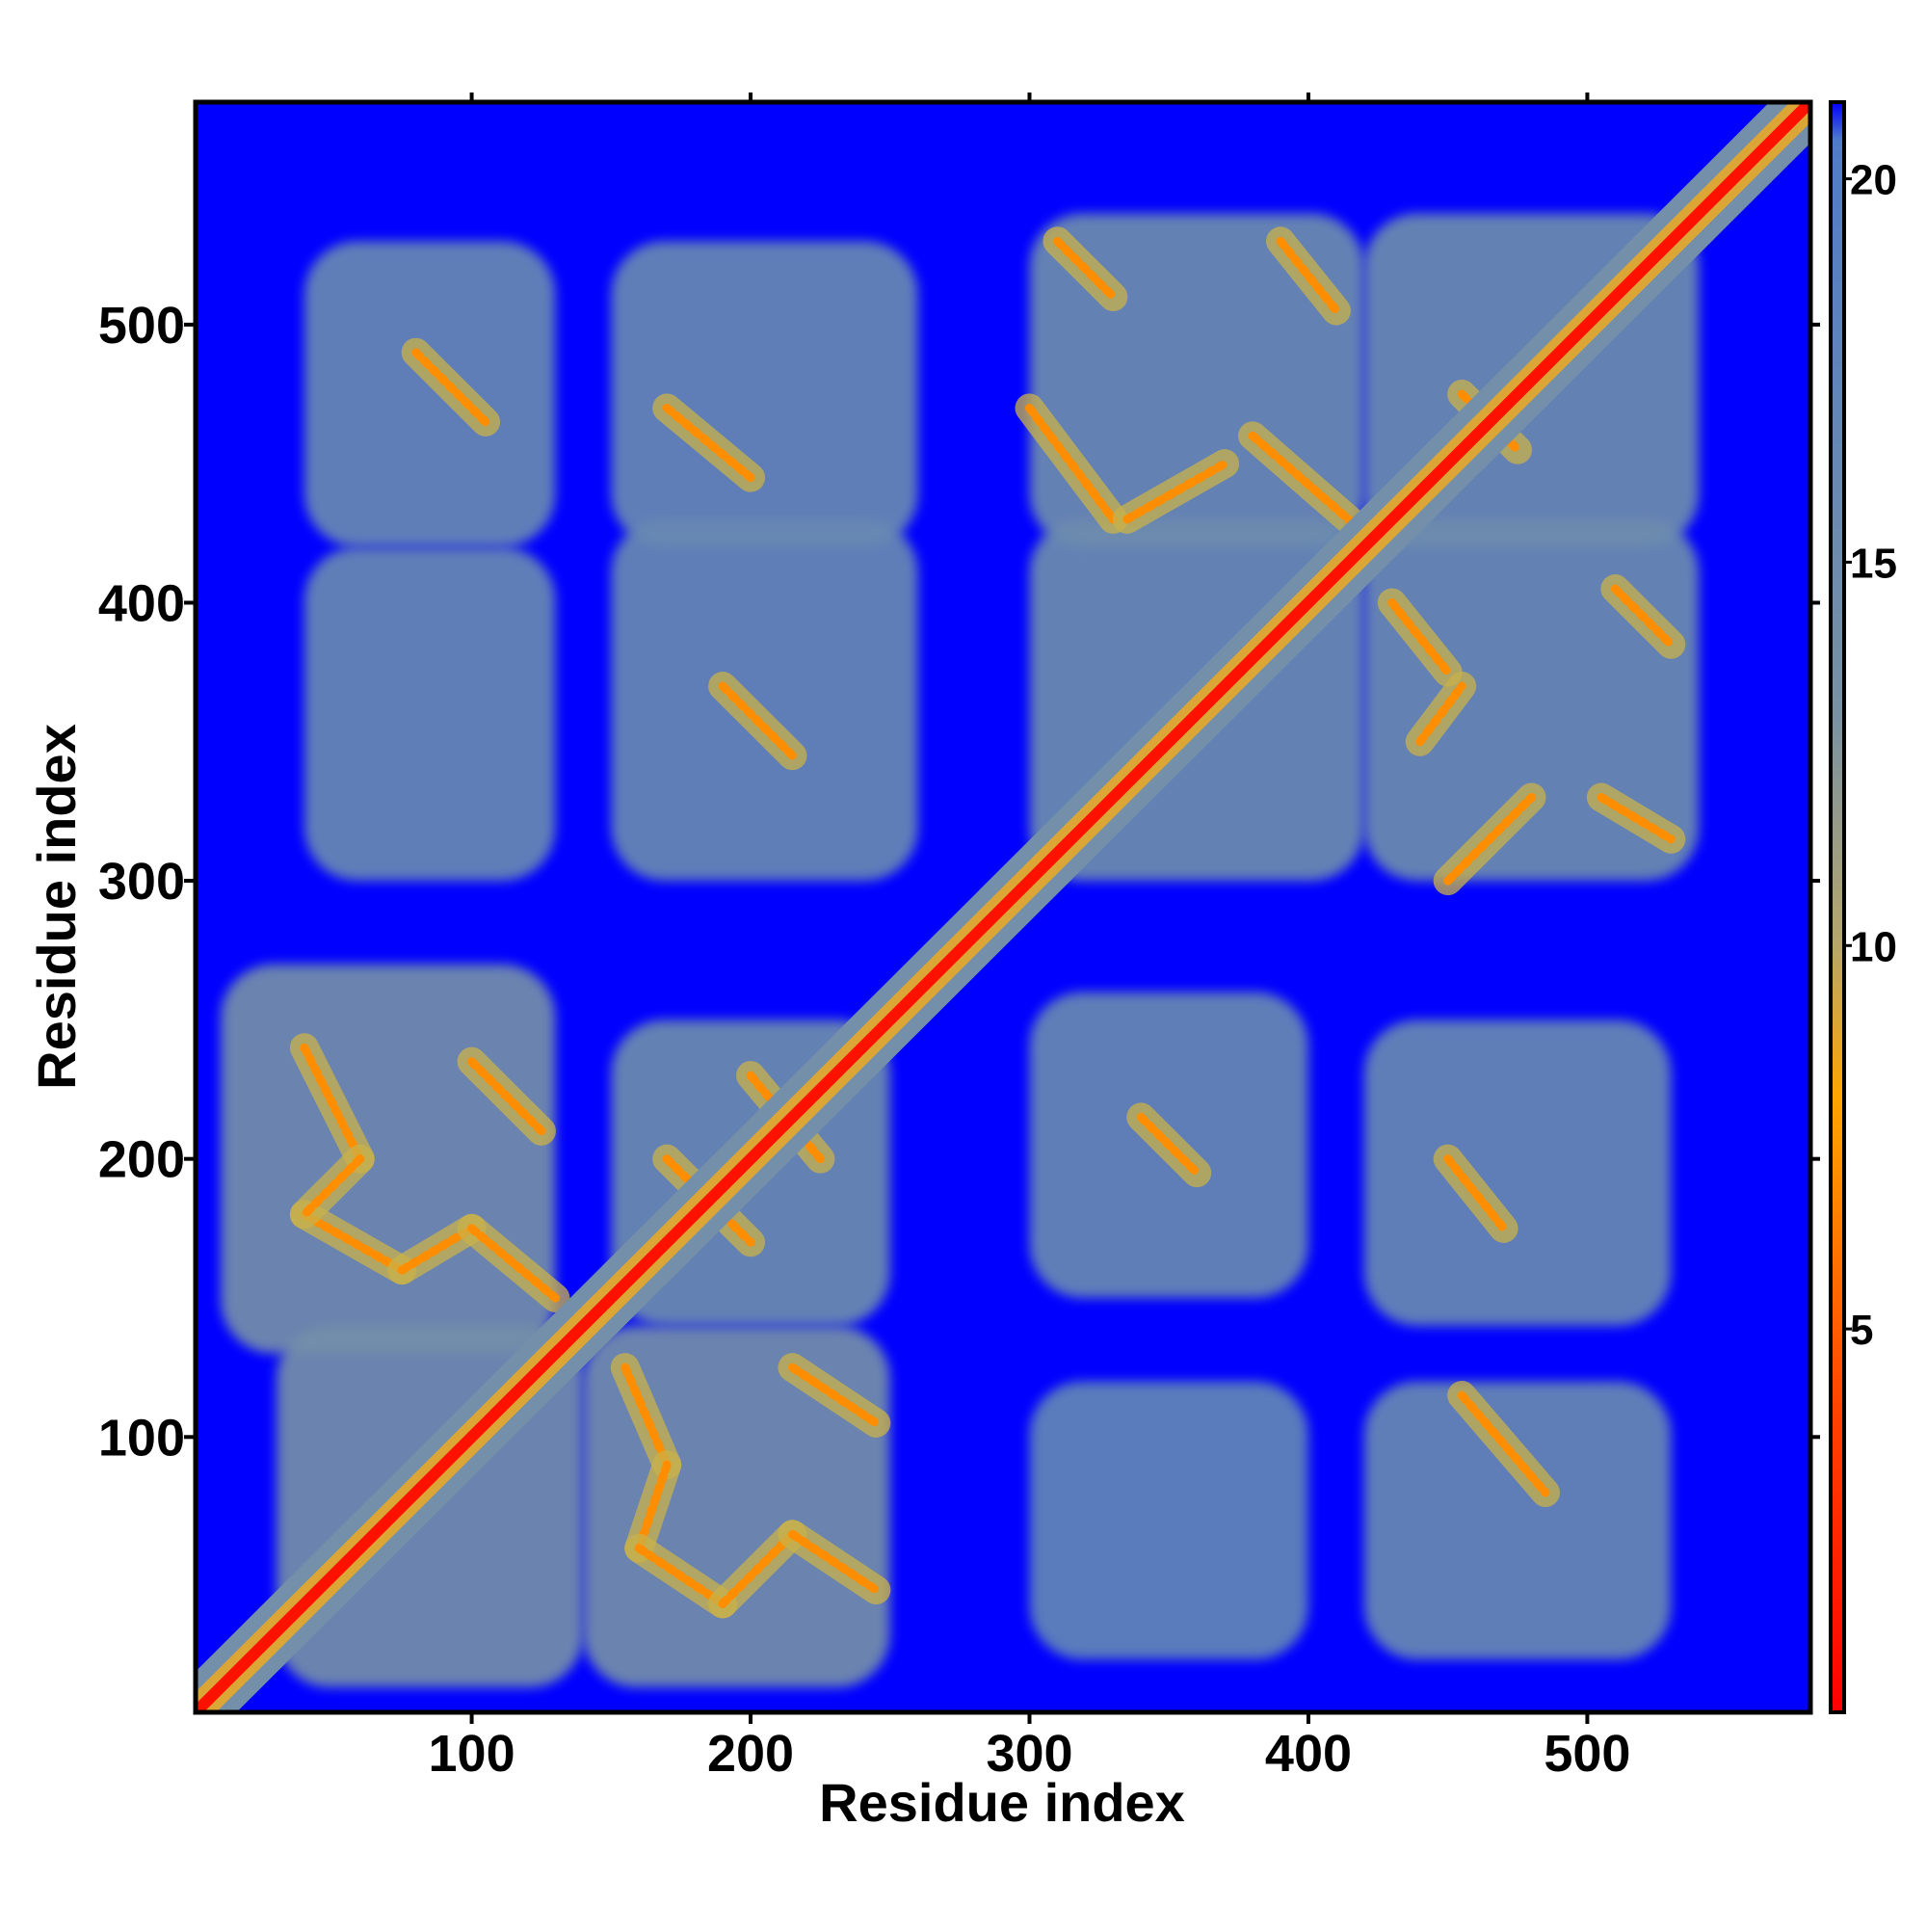 This screenshot has width=1927, height=1932. What do you see at coordinates (1029, 1754) in the screenshot?
I see `x-tick-label-300: 300` at bounding box center [1029, 1754].